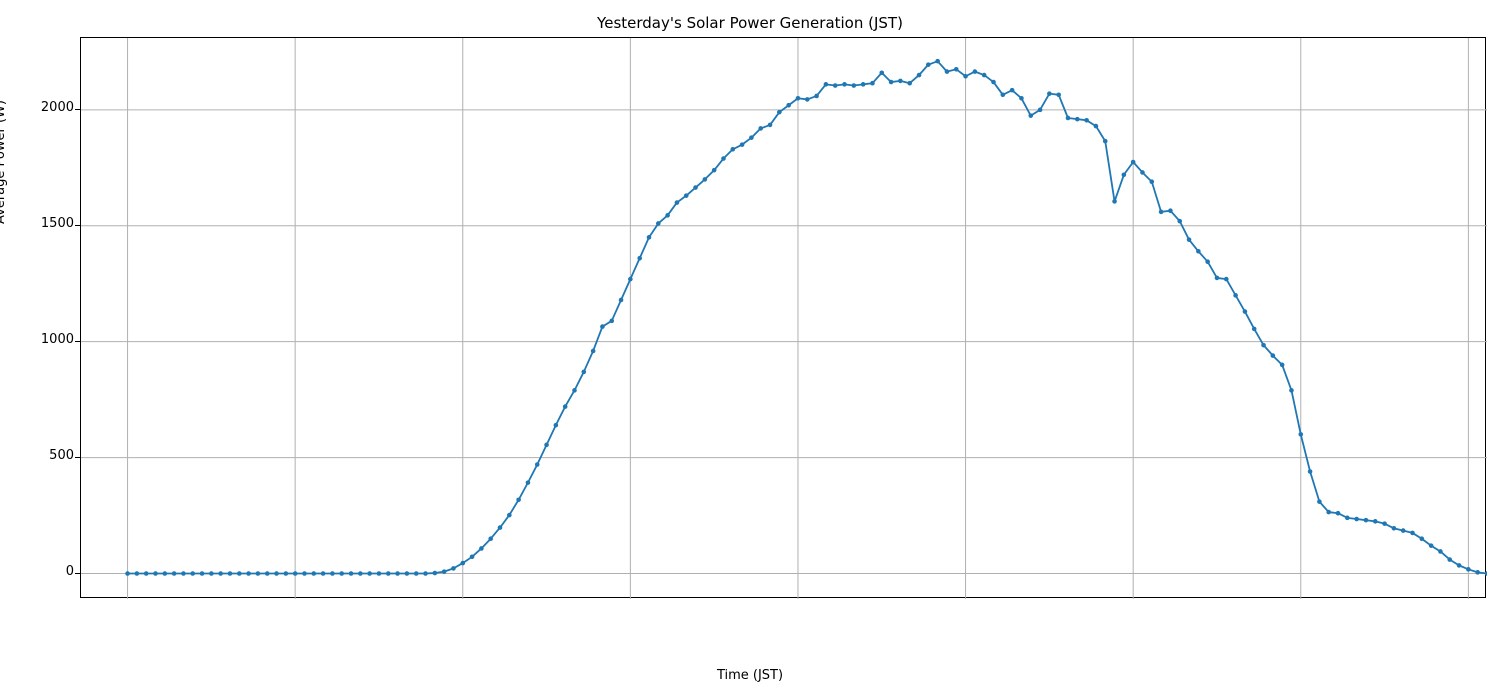  What do you see at coordinates (57, 107) in the screenshot?
I see `y-tick-label: 2000` at bounding box center [57, 107].